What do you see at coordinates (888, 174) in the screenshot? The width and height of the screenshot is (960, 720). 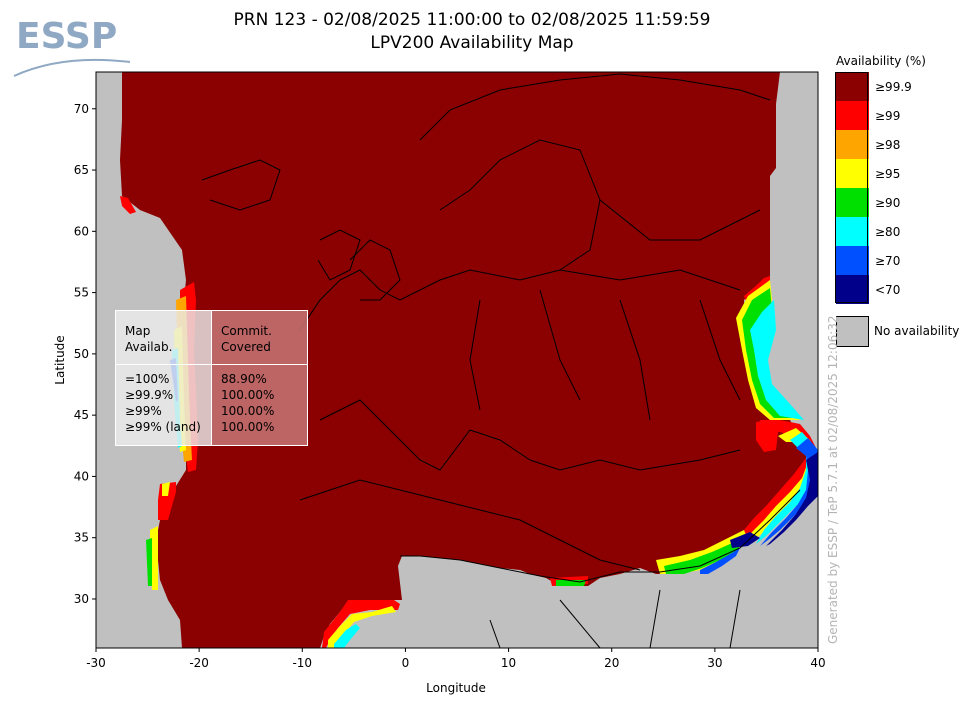 I see `legend-label: ≥95` at bounding box center [888, 174].